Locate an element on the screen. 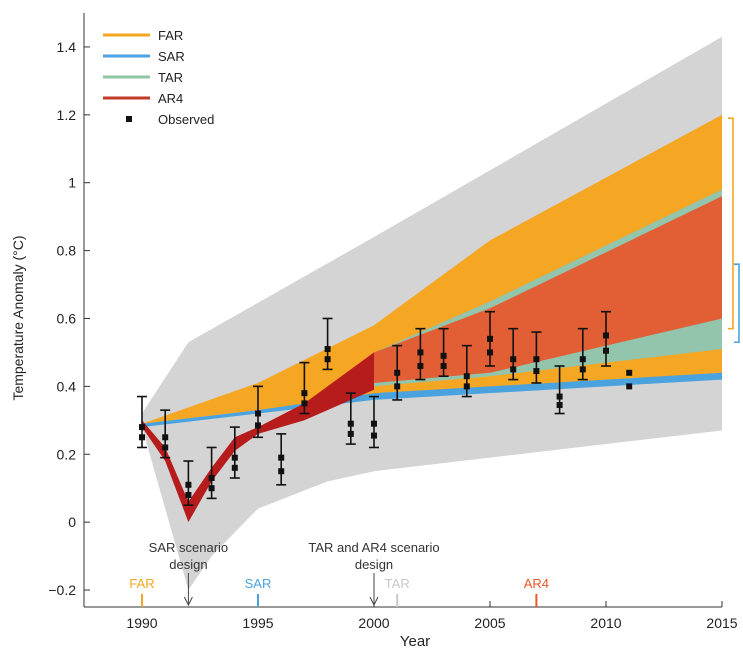  annotation-label: TAR and AR4 scenario is located at coordinates (373, 547).